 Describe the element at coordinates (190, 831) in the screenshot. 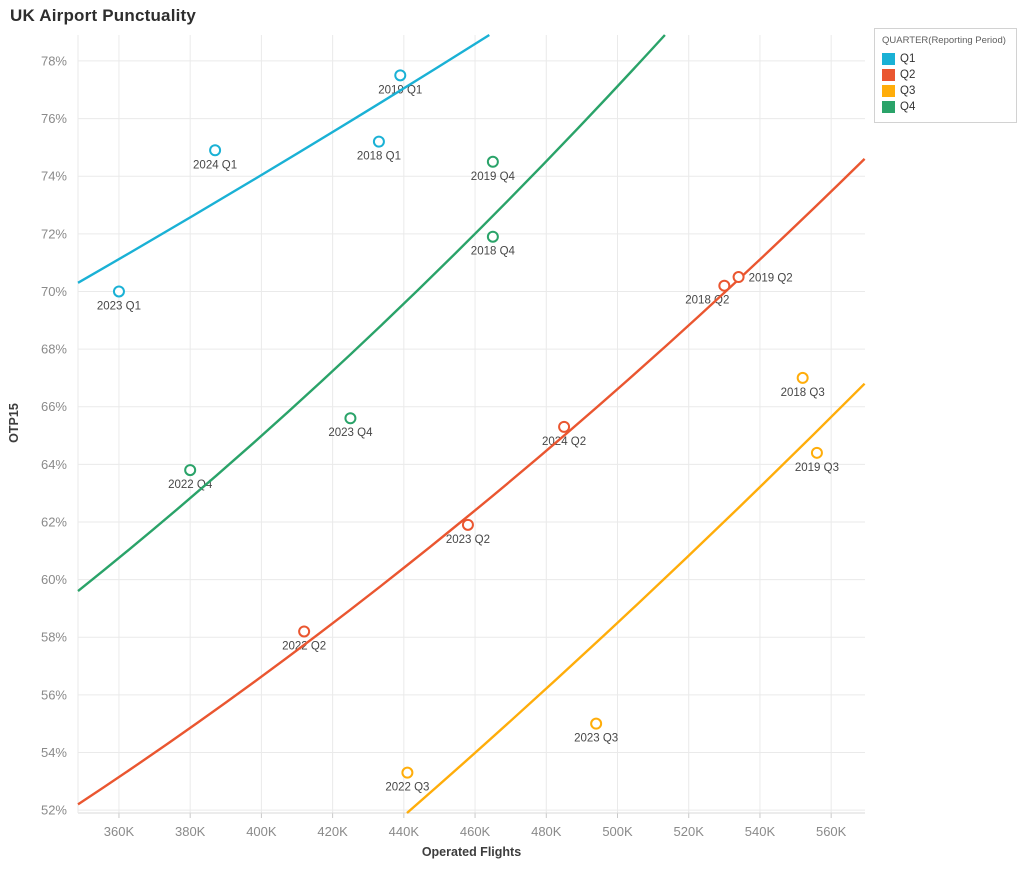

I see `x-tick-label: 380K` at that location.